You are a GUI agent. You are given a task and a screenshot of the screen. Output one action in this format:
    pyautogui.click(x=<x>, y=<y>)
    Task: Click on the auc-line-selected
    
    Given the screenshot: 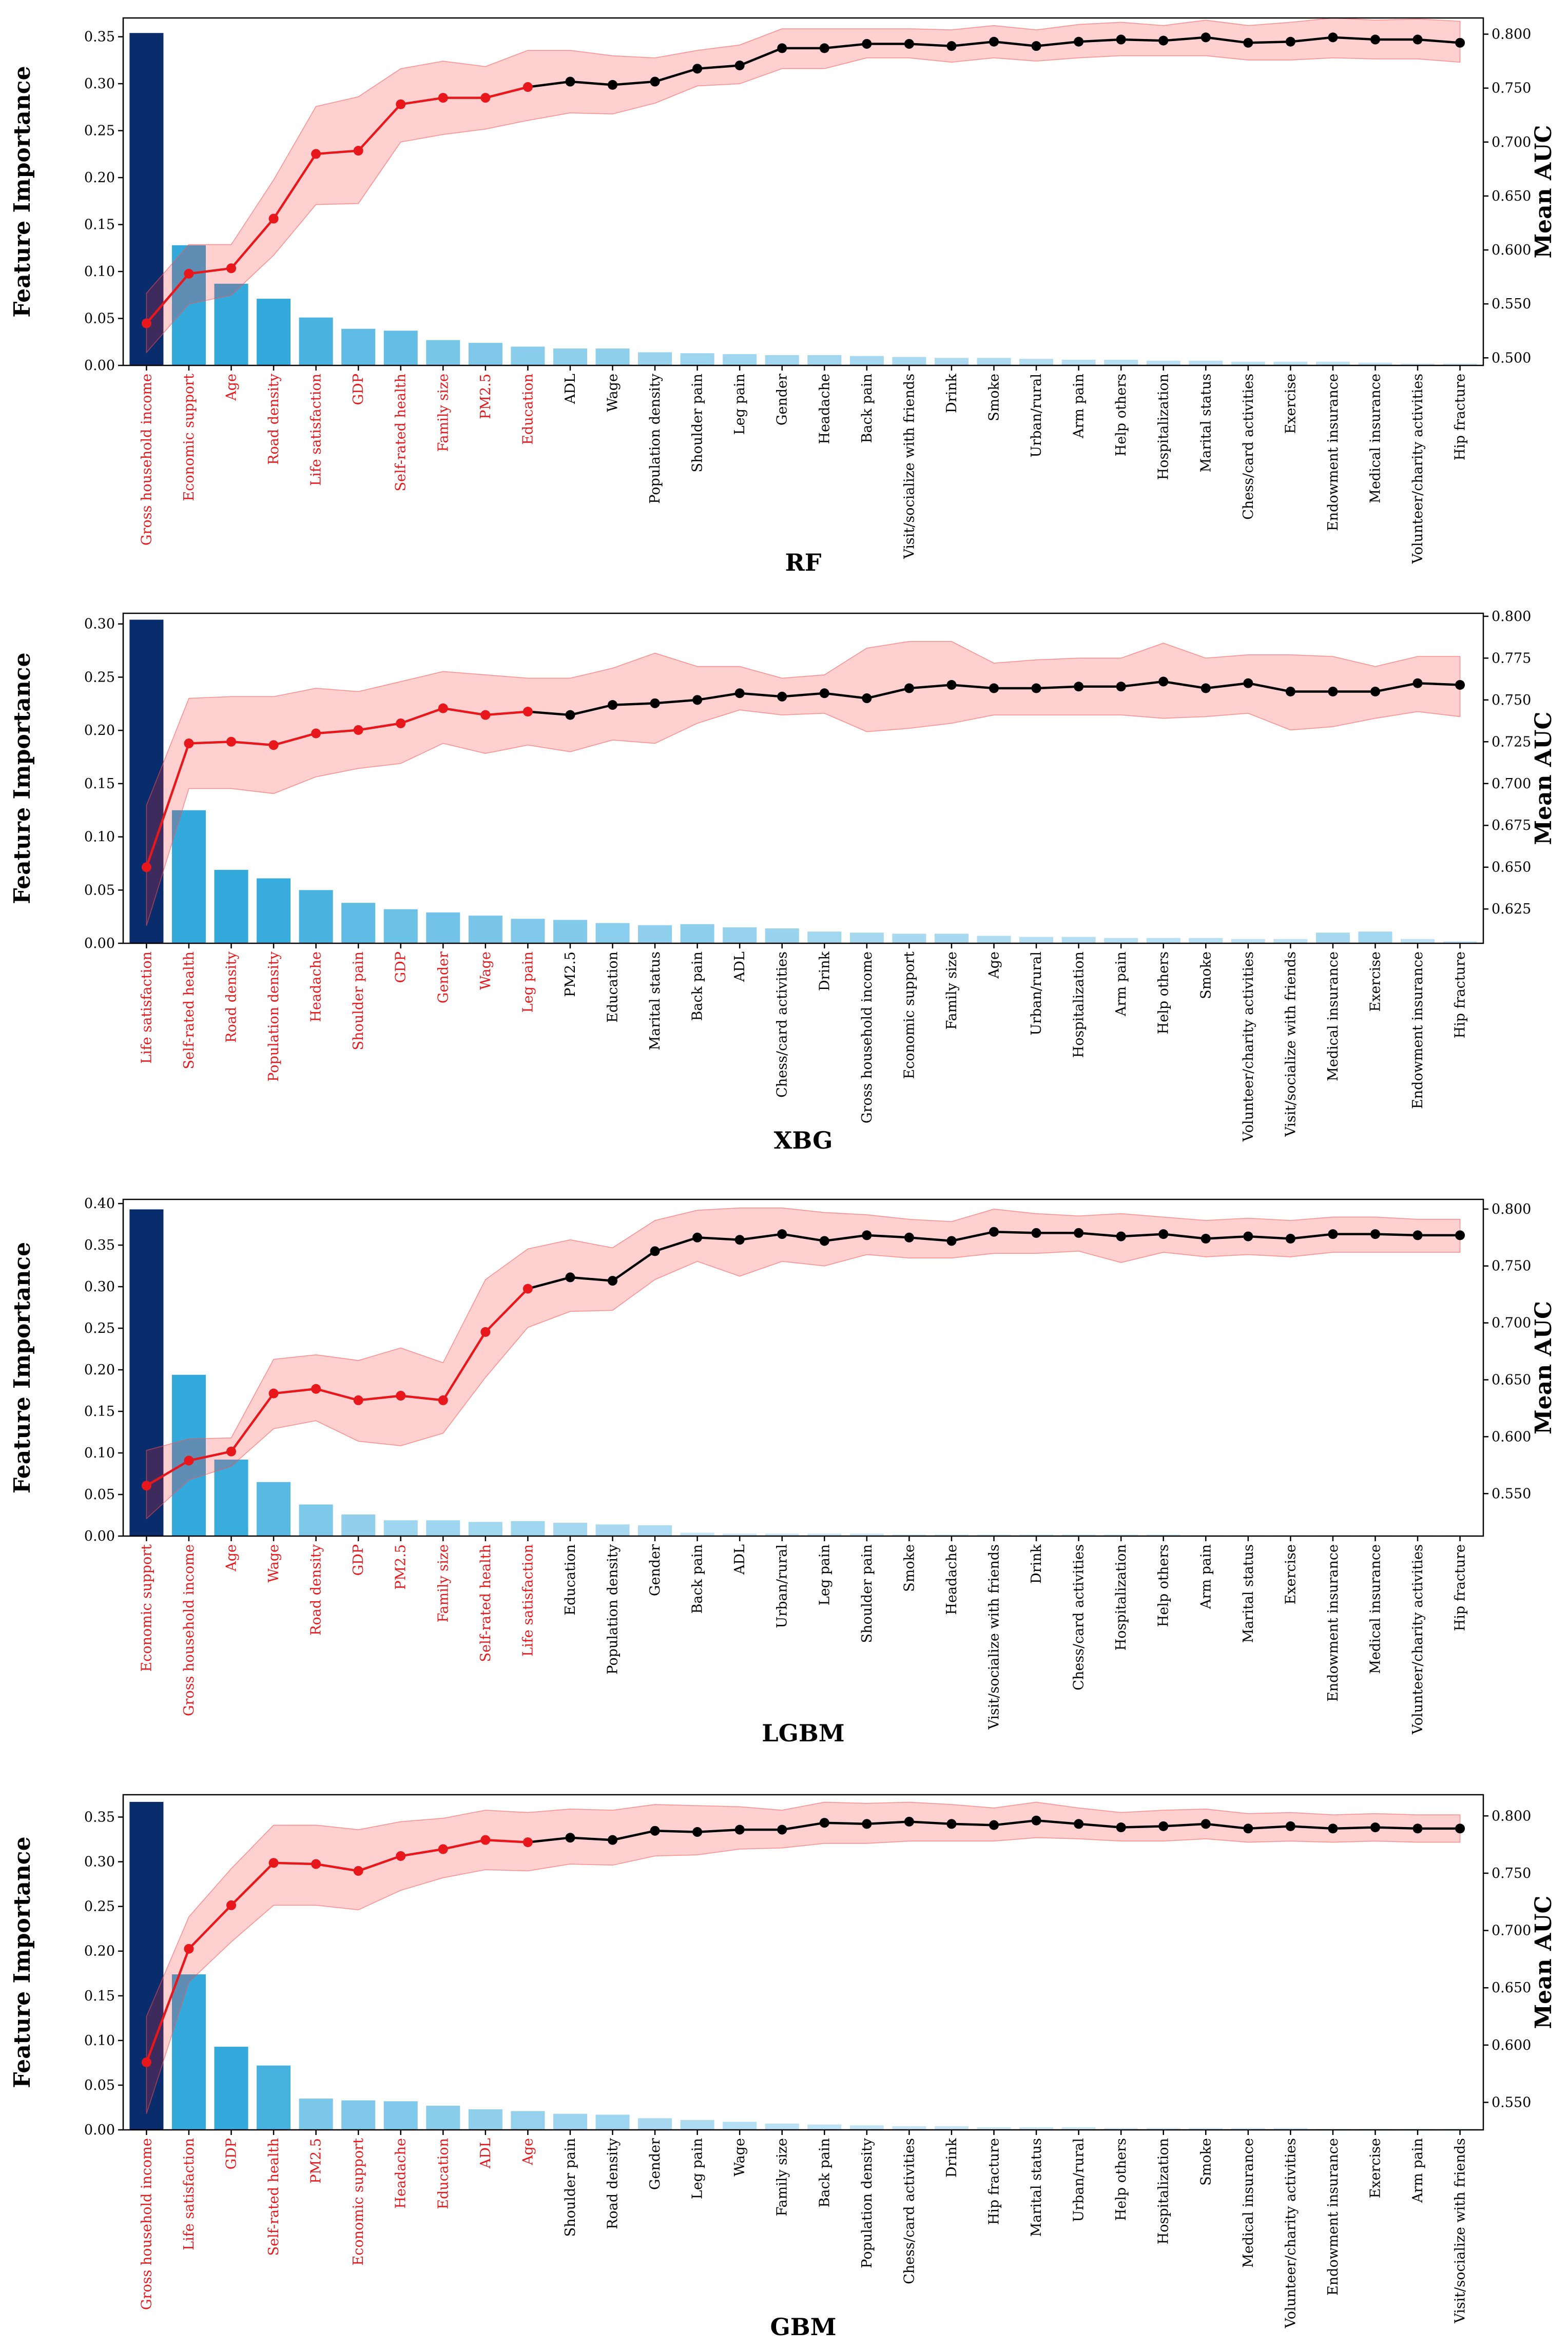 What is the action you would take?
    pyautogui.click(x=336, y=787)
    